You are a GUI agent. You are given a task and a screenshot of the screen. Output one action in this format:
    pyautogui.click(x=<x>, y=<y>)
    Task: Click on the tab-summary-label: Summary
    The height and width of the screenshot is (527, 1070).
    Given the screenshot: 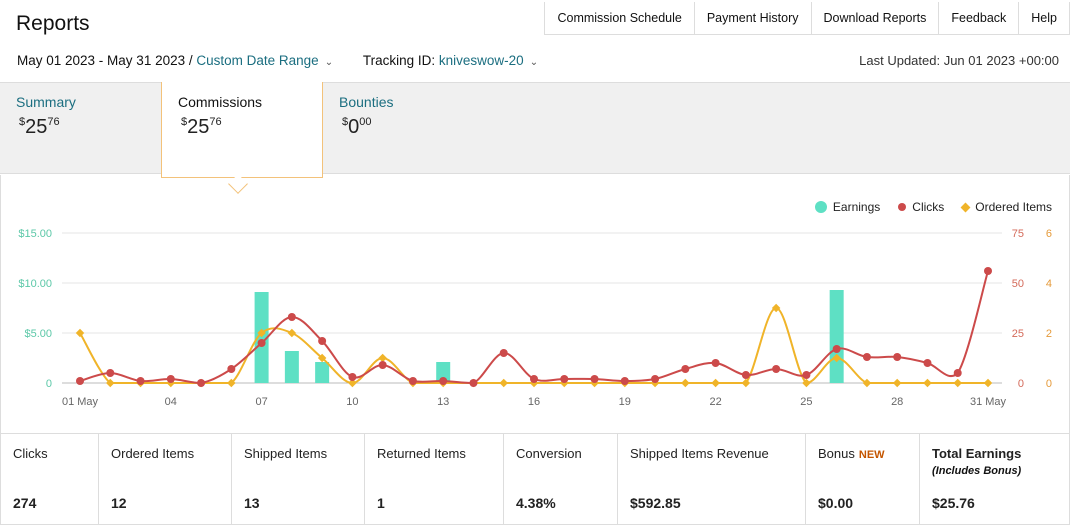 What is the action you would take?
    pyautogui.click(x=46, y=102)
    